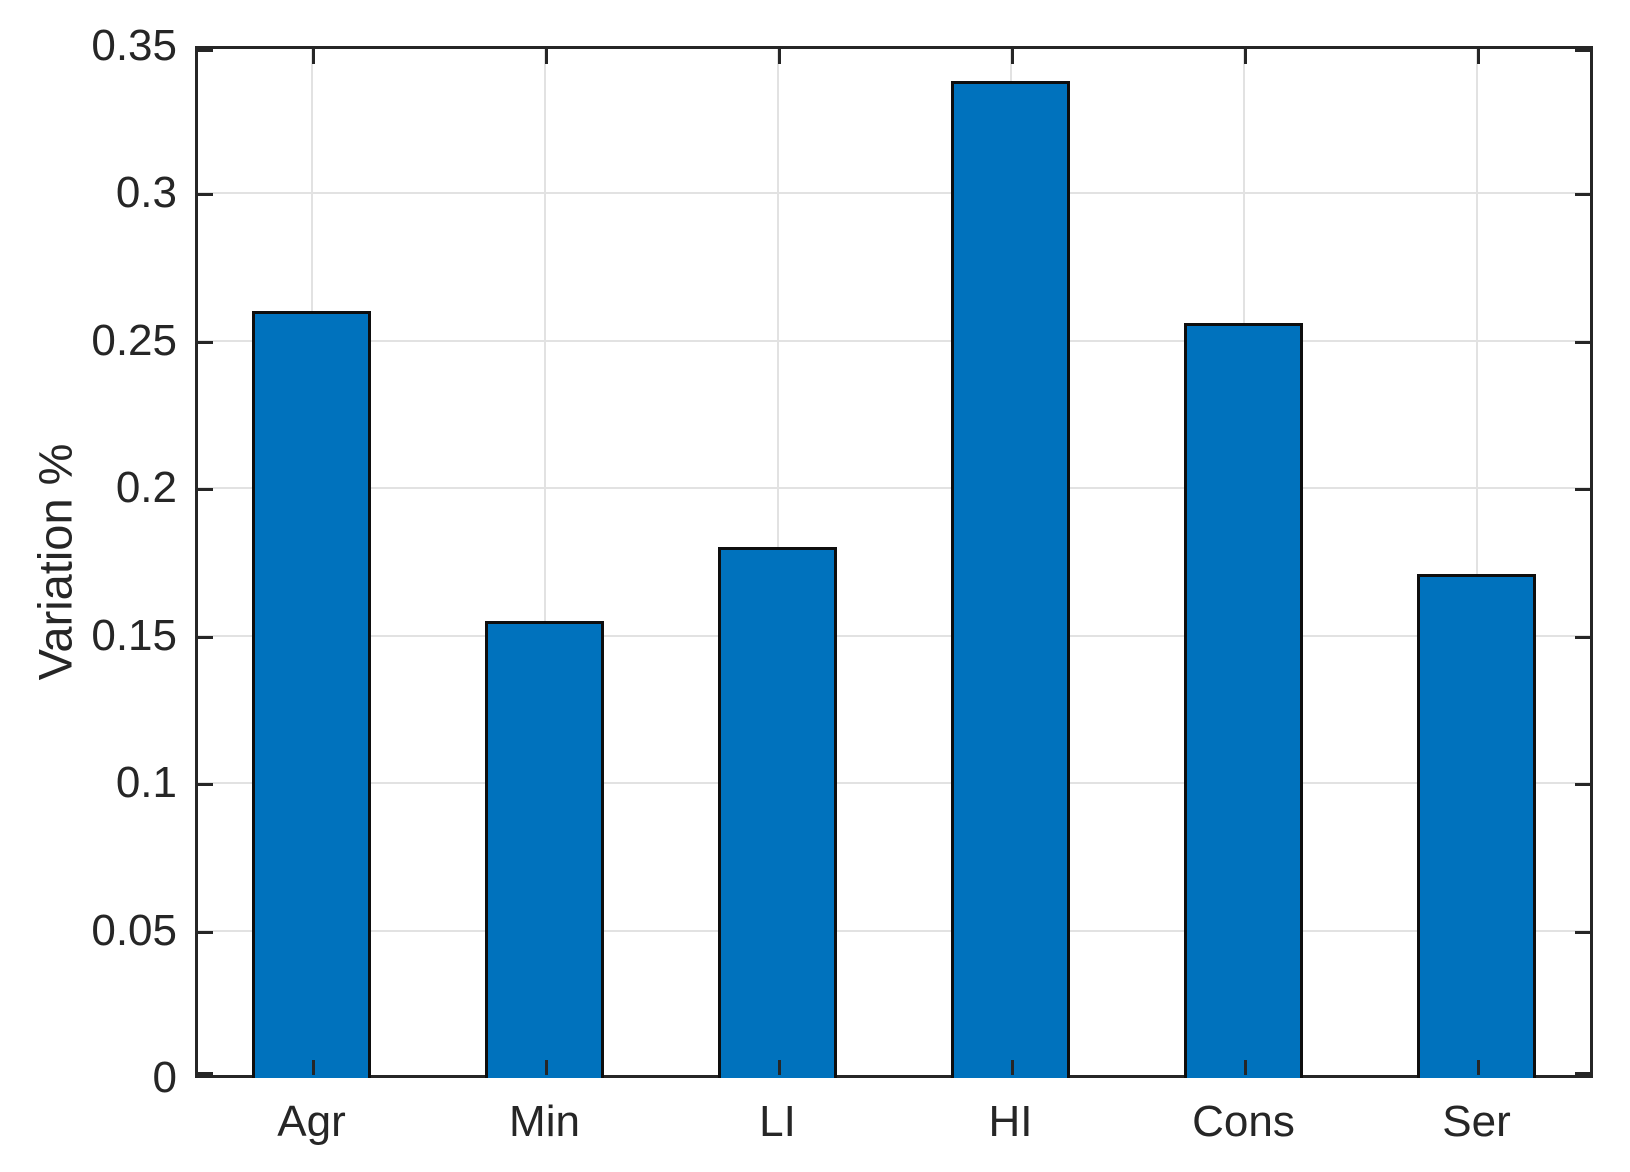 This screenshot has height=1172, width=1630. I want to click on y-tick-label: 0.1, so click(146, 783).